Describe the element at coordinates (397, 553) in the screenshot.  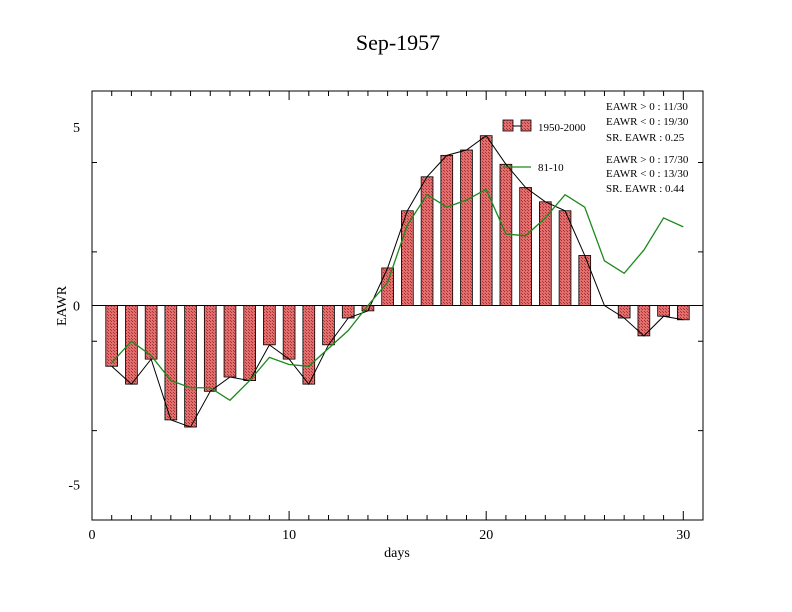
I see `x-axis-label: days` at that location.